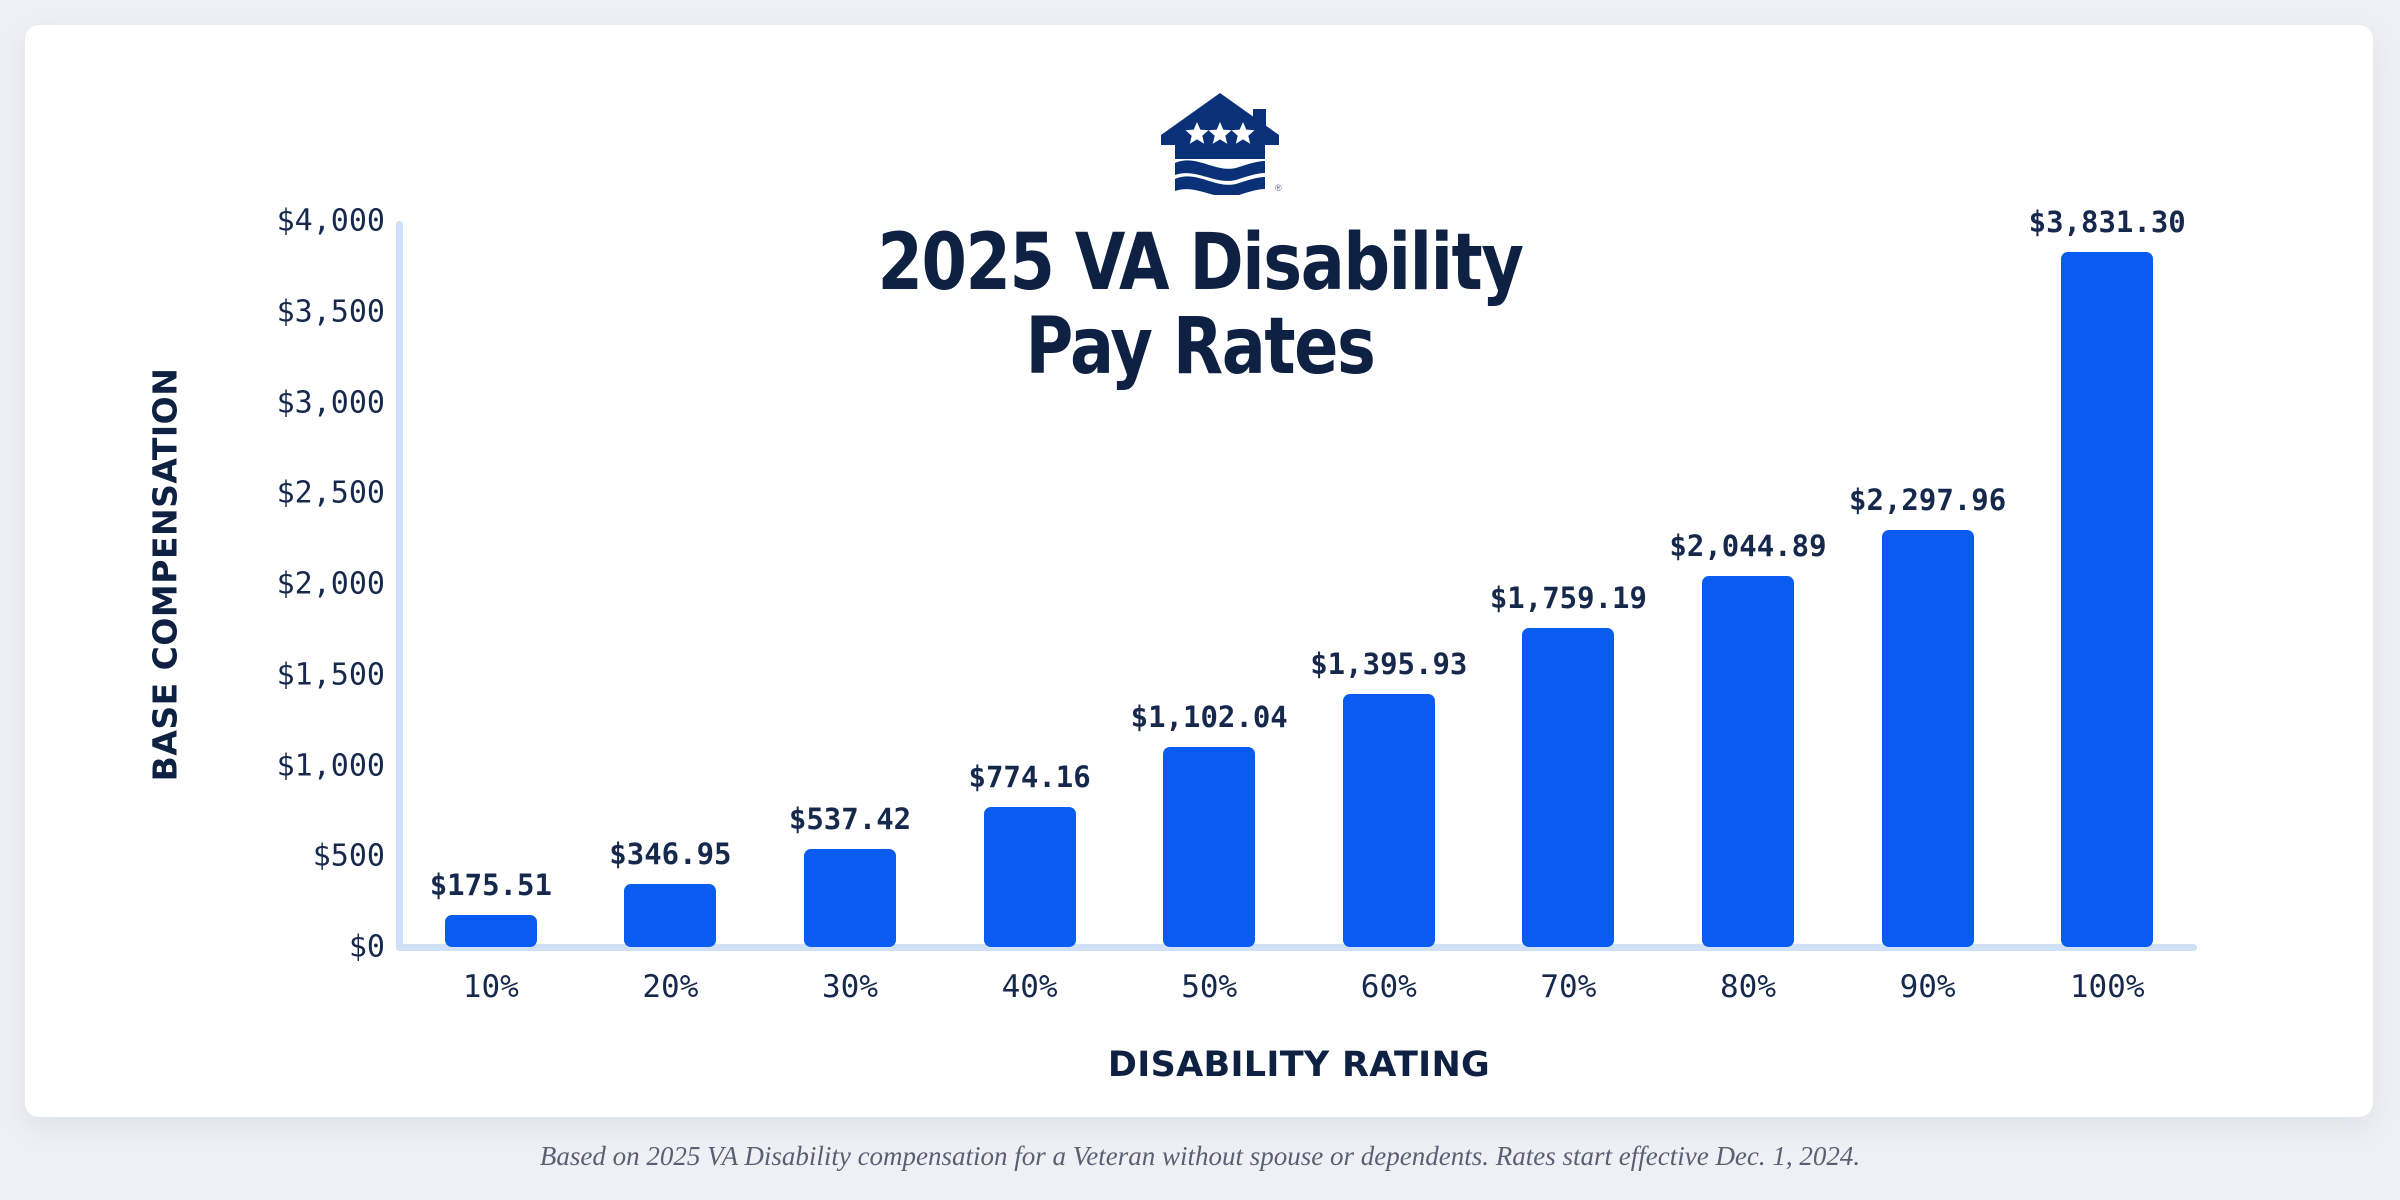 This screenshot has height=1200, width=2400. I want to click on bar: $3,831.30 100%, so click(2107, 605).